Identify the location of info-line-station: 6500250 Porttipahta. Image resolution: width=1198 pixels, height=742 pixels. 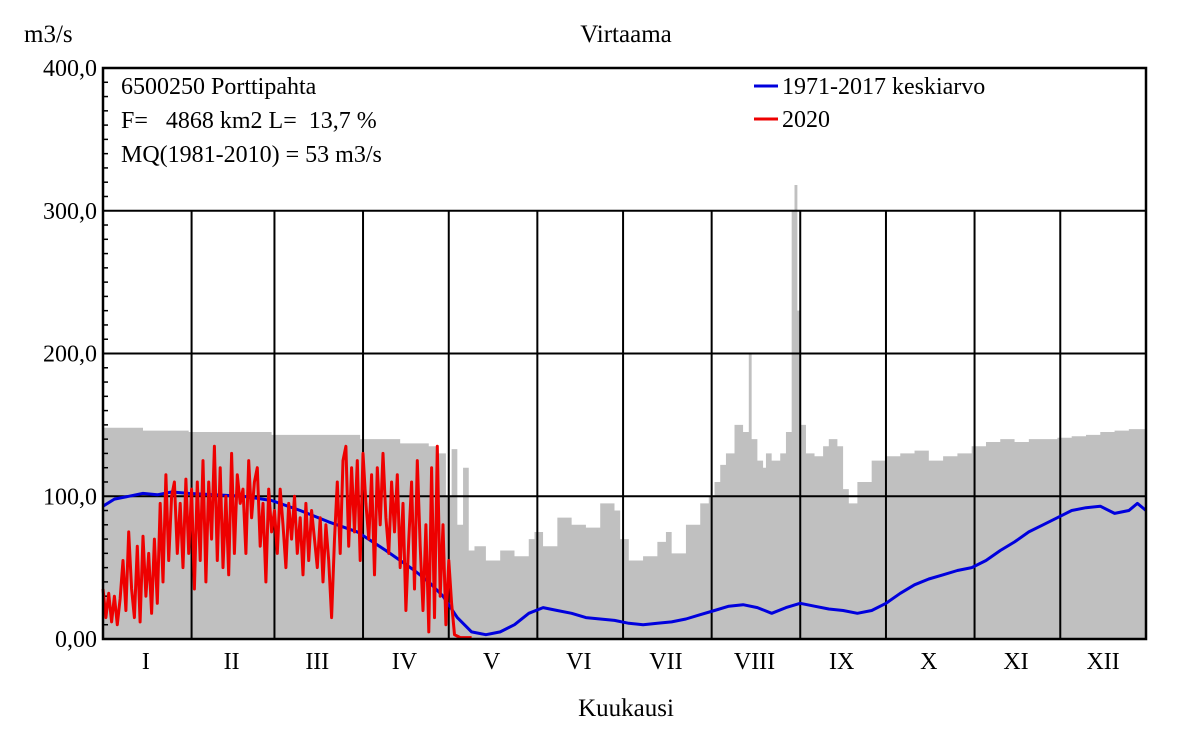
(219, 87).